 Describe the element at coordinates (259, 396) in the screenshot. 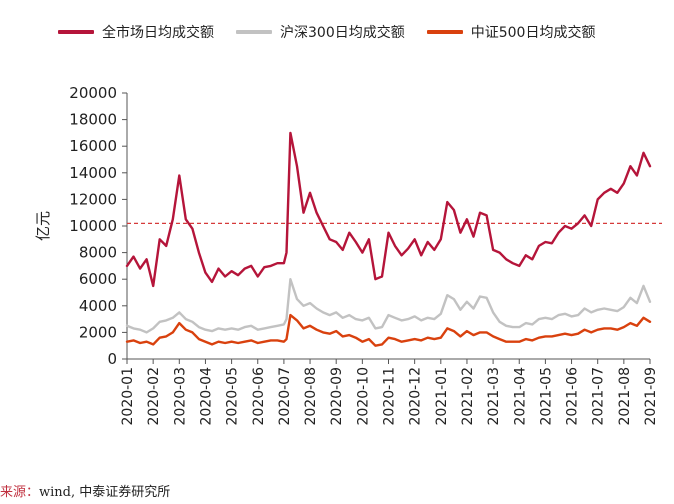

I see `x-tick-label: 2020-06` at that location.